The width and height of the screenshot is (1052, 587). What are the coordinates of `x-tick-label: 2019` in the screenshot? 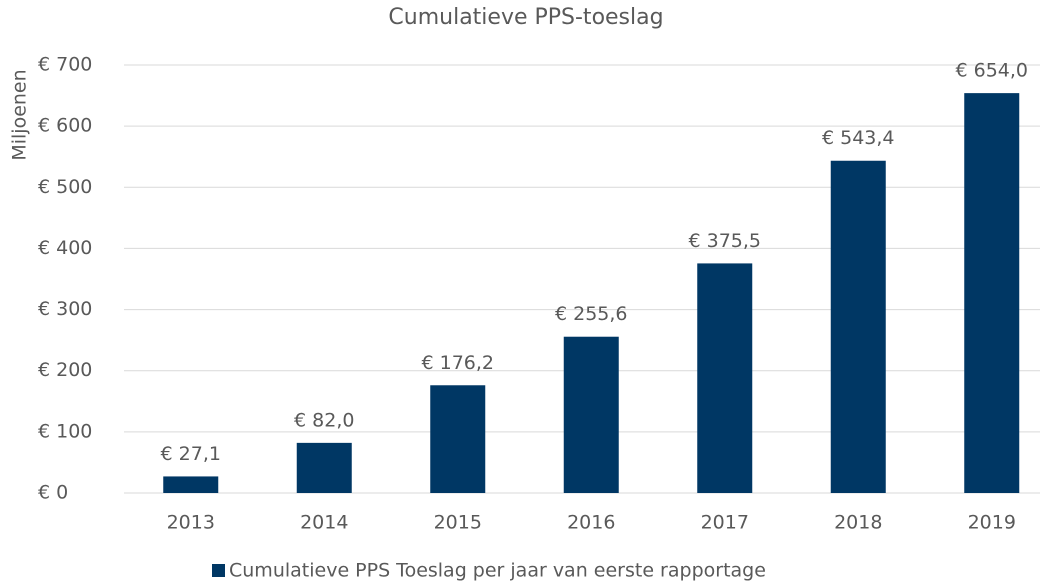 It's located at (992, 523).